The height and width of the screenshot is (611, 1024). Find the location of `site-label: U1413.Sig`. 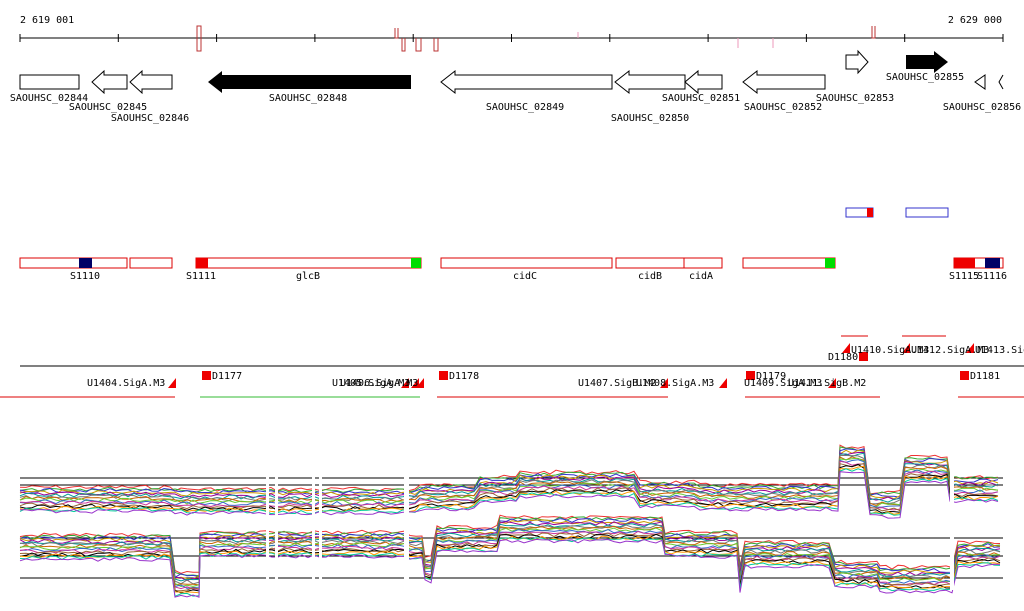

site-label: U1413.Sig is located at coordinates (999, 350).